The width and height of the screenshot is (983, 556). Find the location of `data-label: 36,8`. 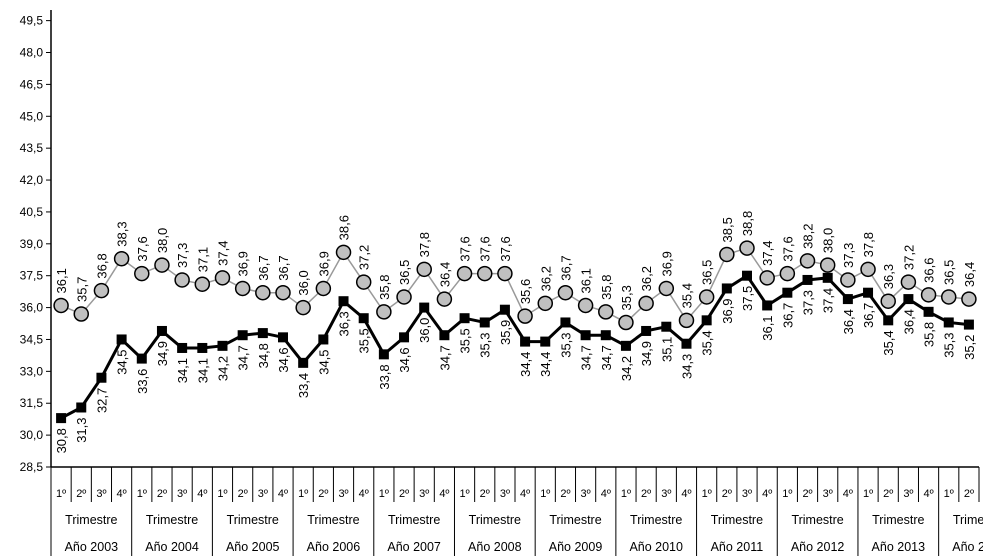

data-label: 36,8 is located at coordinates (101, 265).